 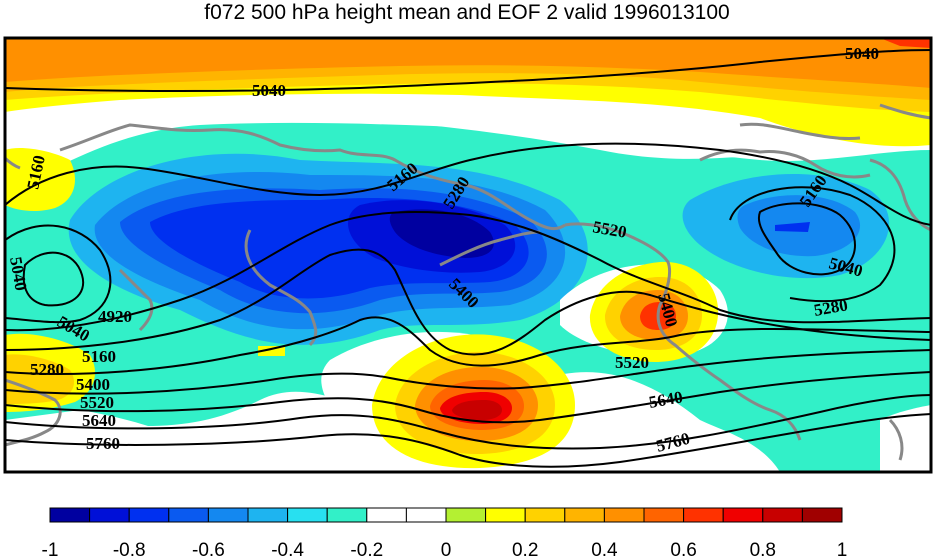 What do you see at coordinates (93, 384) in the screenshot?
I see `contour-label: 5400` at bounding box center [93, 384].